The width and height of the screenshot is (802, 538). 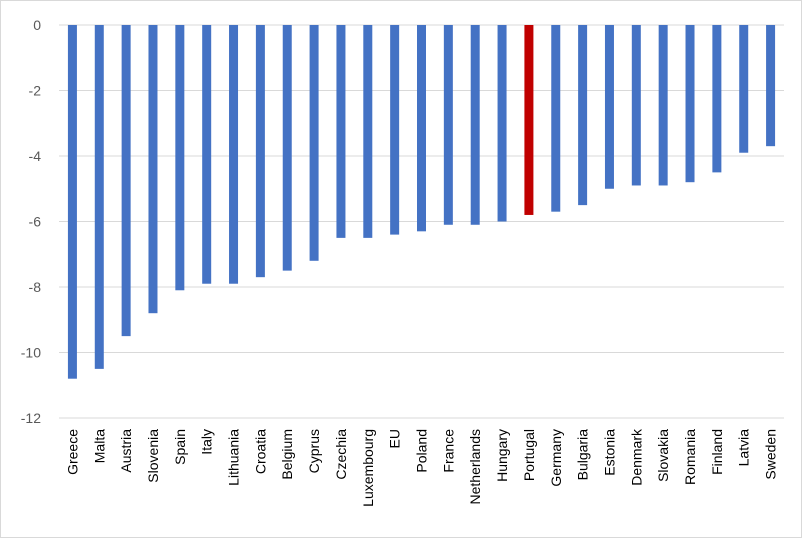 I want to click on bar-slovakia, so click(x=663, y=105).